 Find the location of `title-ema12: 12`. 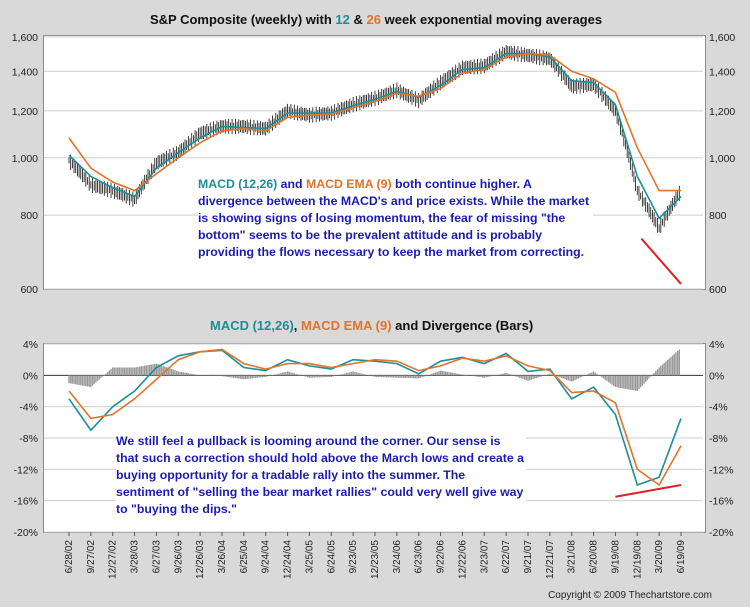

title-ema12: 12 is located at coordinates (342, 19).